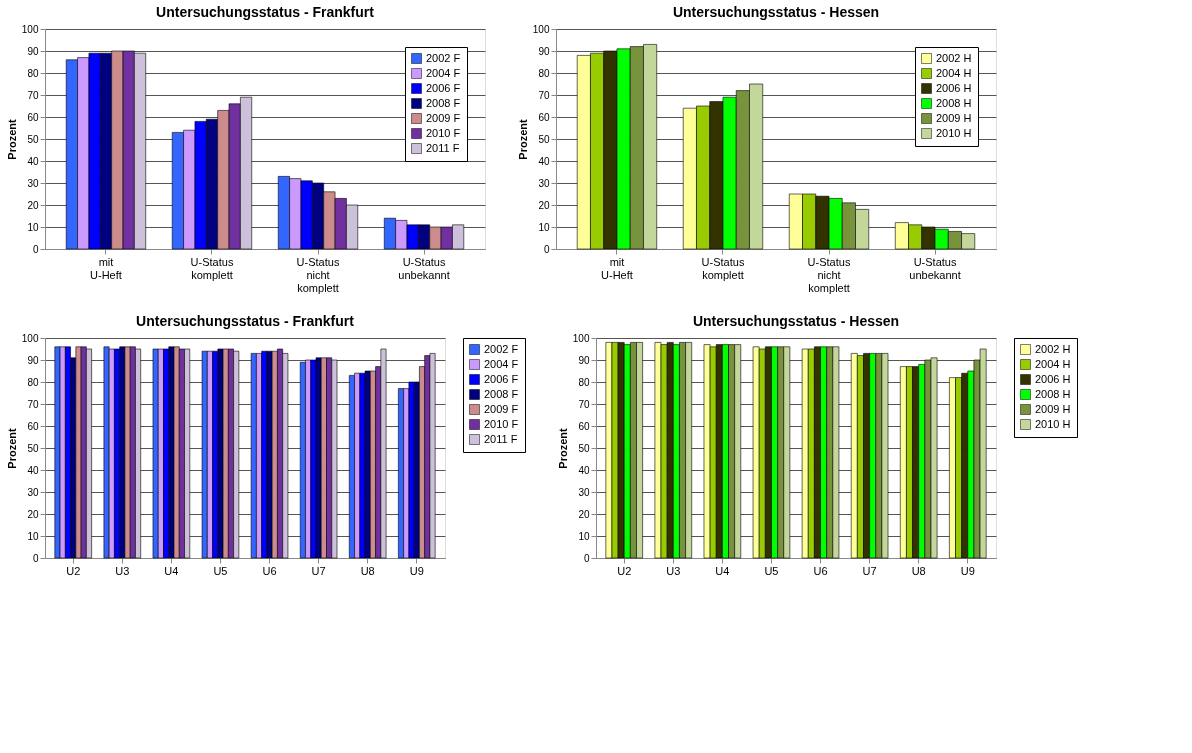  What do you see at coordinates (1053, 378) in the screenshot?
I see `legend-label: 2006 H` at bounding box center [1053, 378].